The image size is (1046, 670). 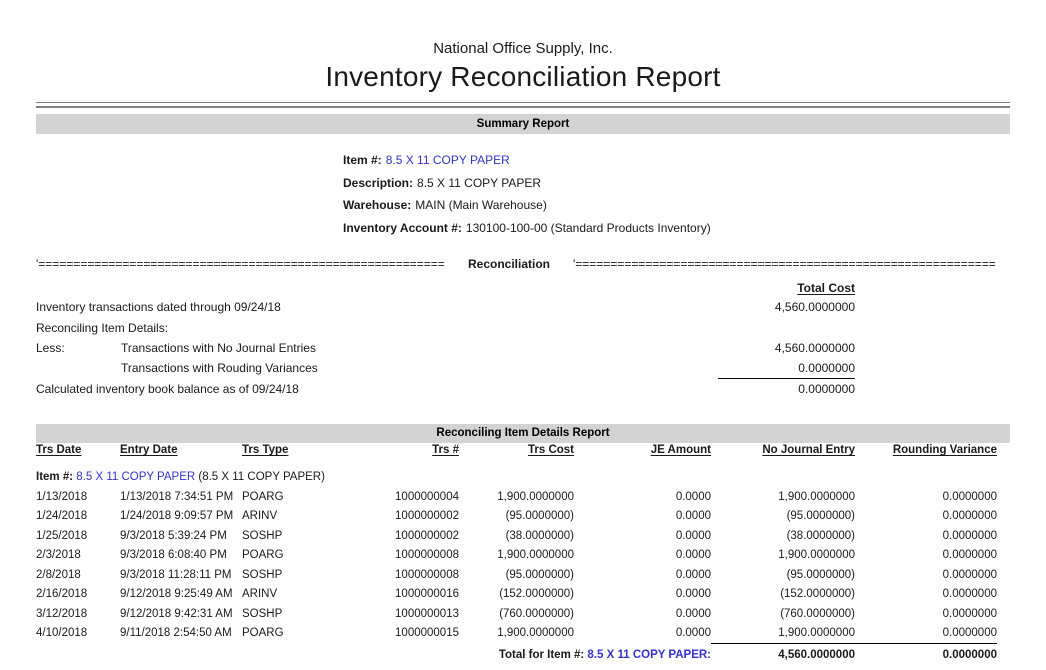 I want to click on details-report-section-bar: Reconciling Item Details Report, so click(x=523, y=433).